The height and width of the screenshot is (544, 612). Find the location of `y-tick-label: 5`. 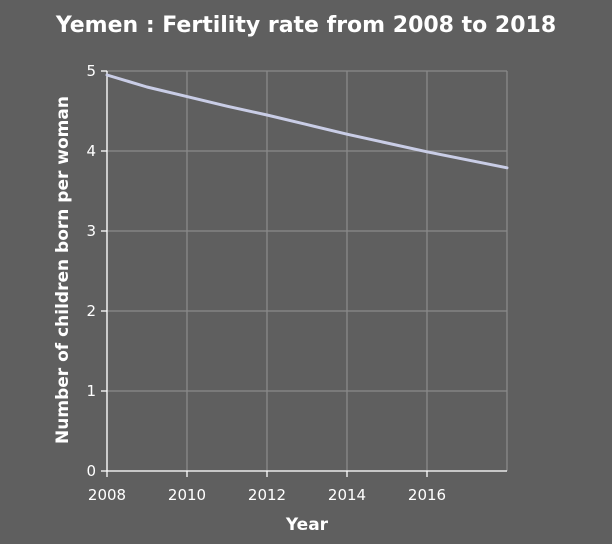

y-tick-label: 5 is located at coordinates (91, 71).